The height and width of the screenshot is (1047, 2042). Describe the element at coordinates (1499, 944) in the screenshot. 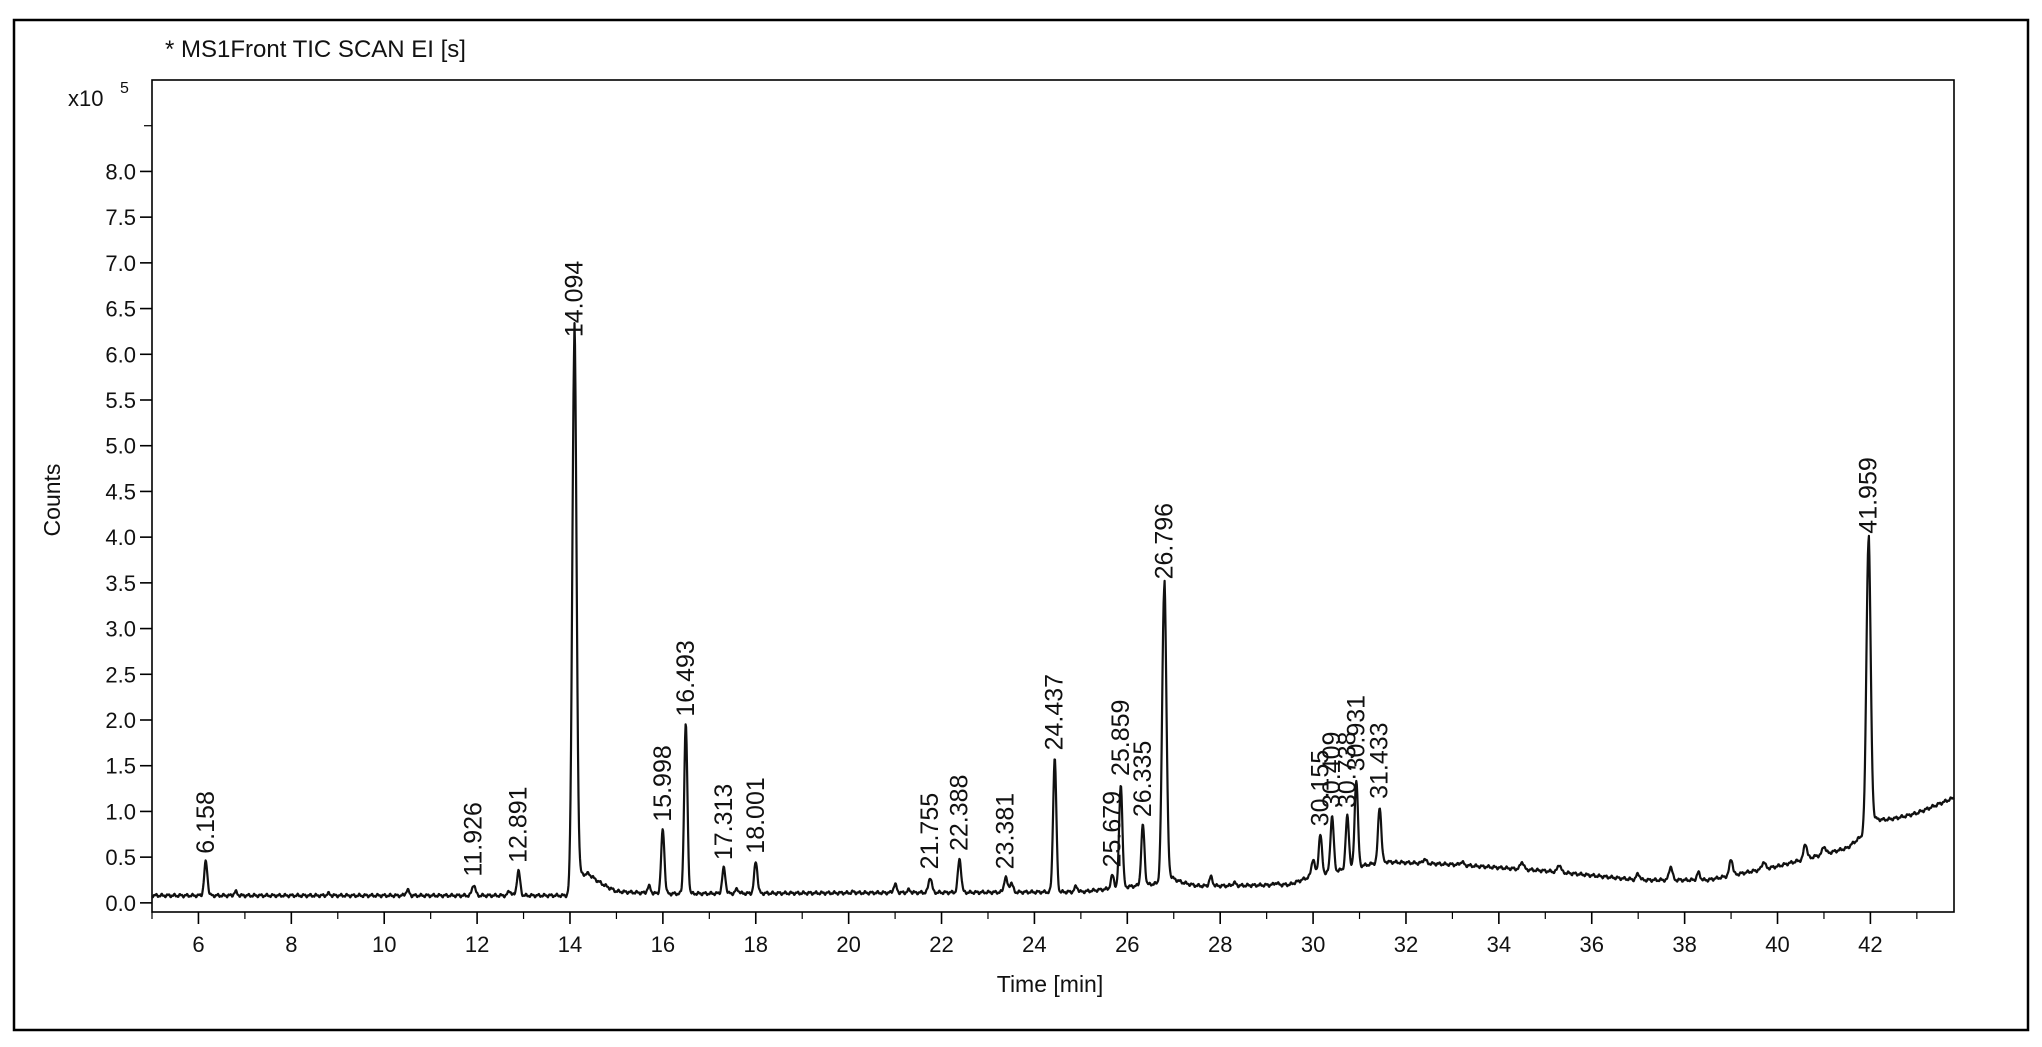

I see `x-tick-label: 34` at that location.